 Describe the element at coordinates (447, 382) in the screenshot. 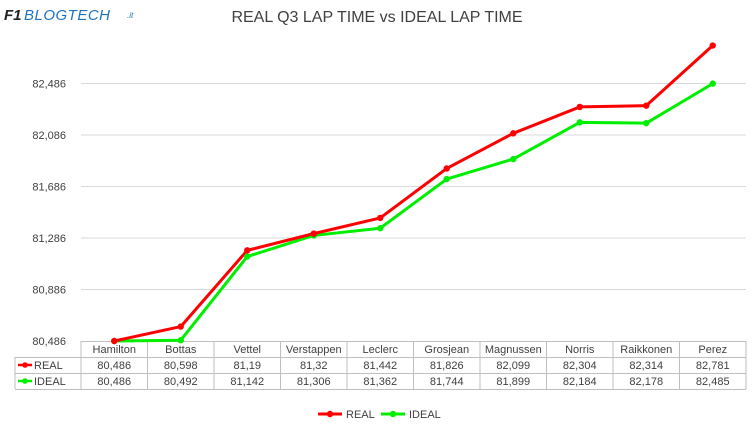

I see `data-label: 81,744` at that location.